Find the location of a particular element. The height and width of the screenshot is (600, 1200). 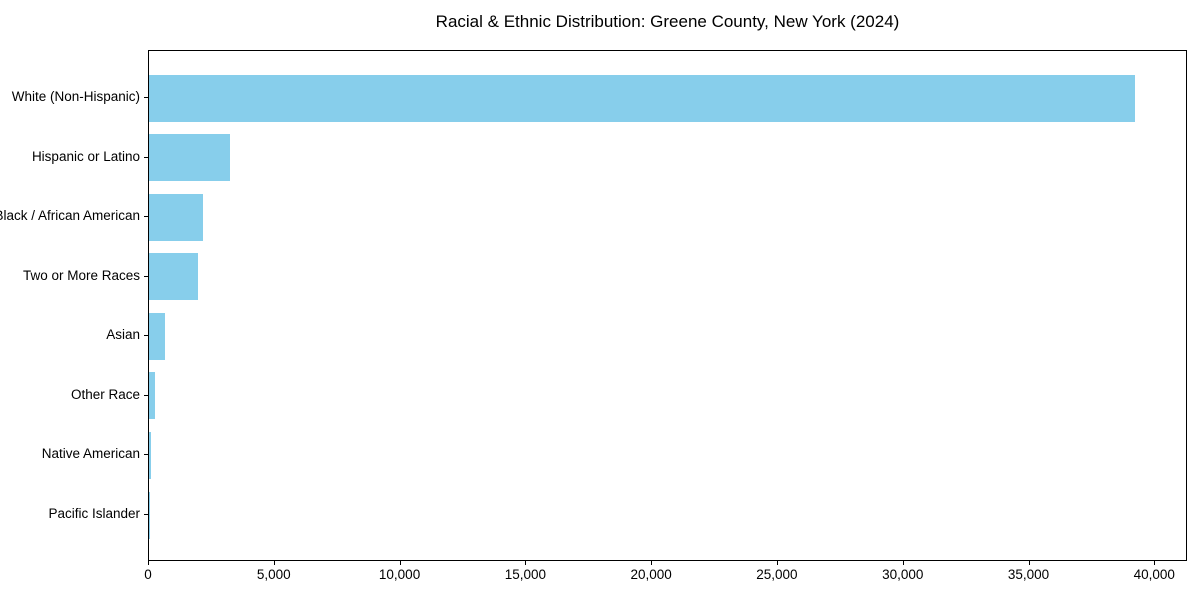

x-axis-tick-label: 20,000 is located at coordinates (651, 574).